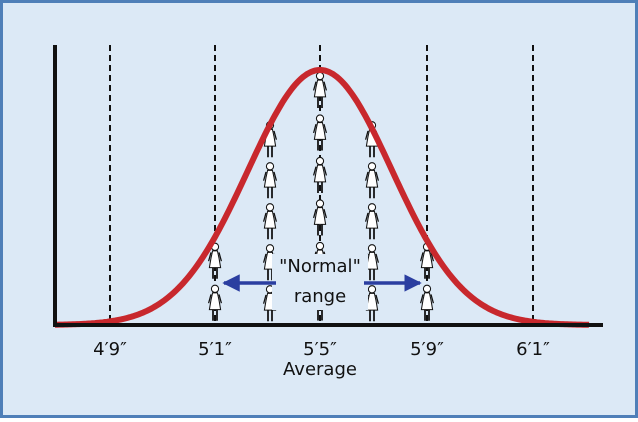 The height and width of the screenshot is (422, 638). What do you see at coordinates (320, 282) in the screenshot?
I see `label-backdrop` at bounding box center [320, 282].